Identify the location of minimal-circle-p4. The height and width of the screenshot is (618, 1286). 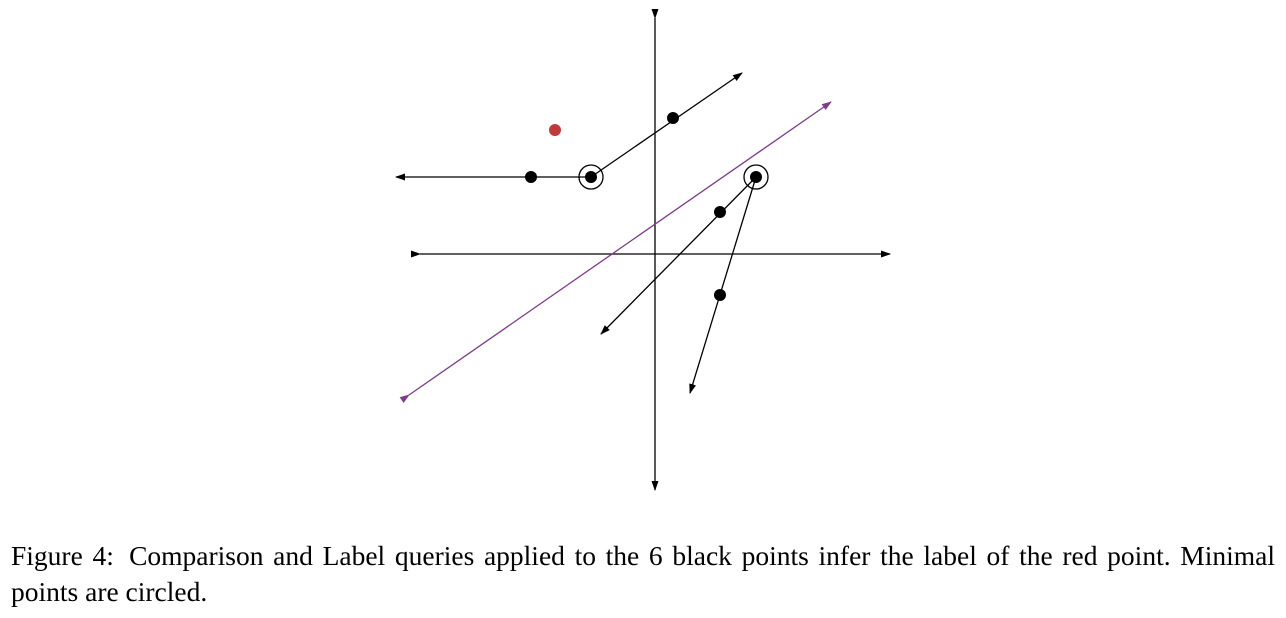
(756, 177).